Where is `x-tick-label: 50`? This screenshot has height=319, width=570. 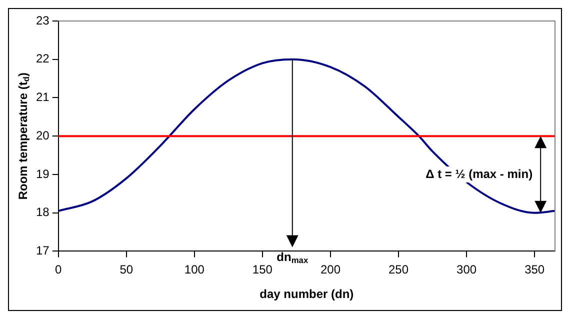
x-tick-label: 50 is located at coordinates (127, 269).